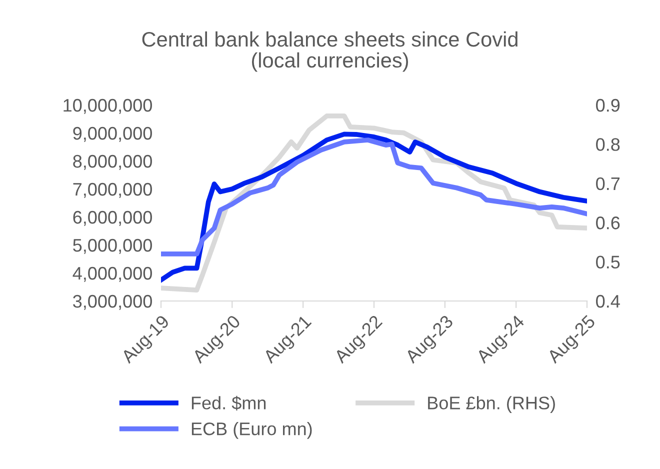 This screenshot has width=660, height=469. I want to click on y-tick-label: 3,000,000, so click(112, 302).